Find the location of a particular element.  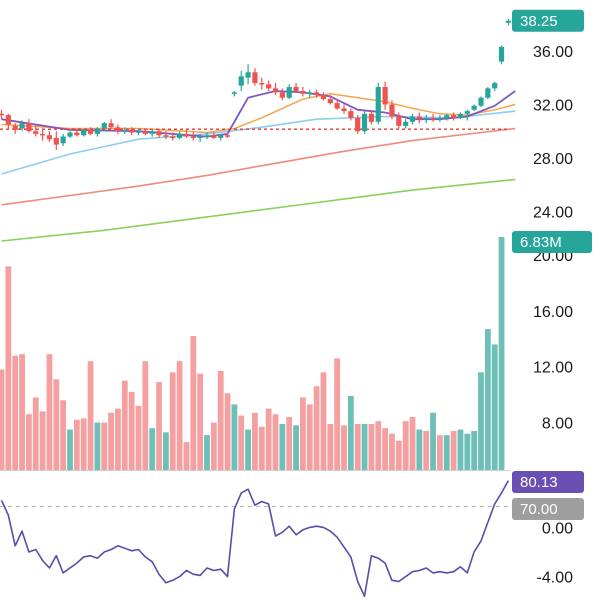

oscillator-value-badge-bg is located at coordinates (548, 482).